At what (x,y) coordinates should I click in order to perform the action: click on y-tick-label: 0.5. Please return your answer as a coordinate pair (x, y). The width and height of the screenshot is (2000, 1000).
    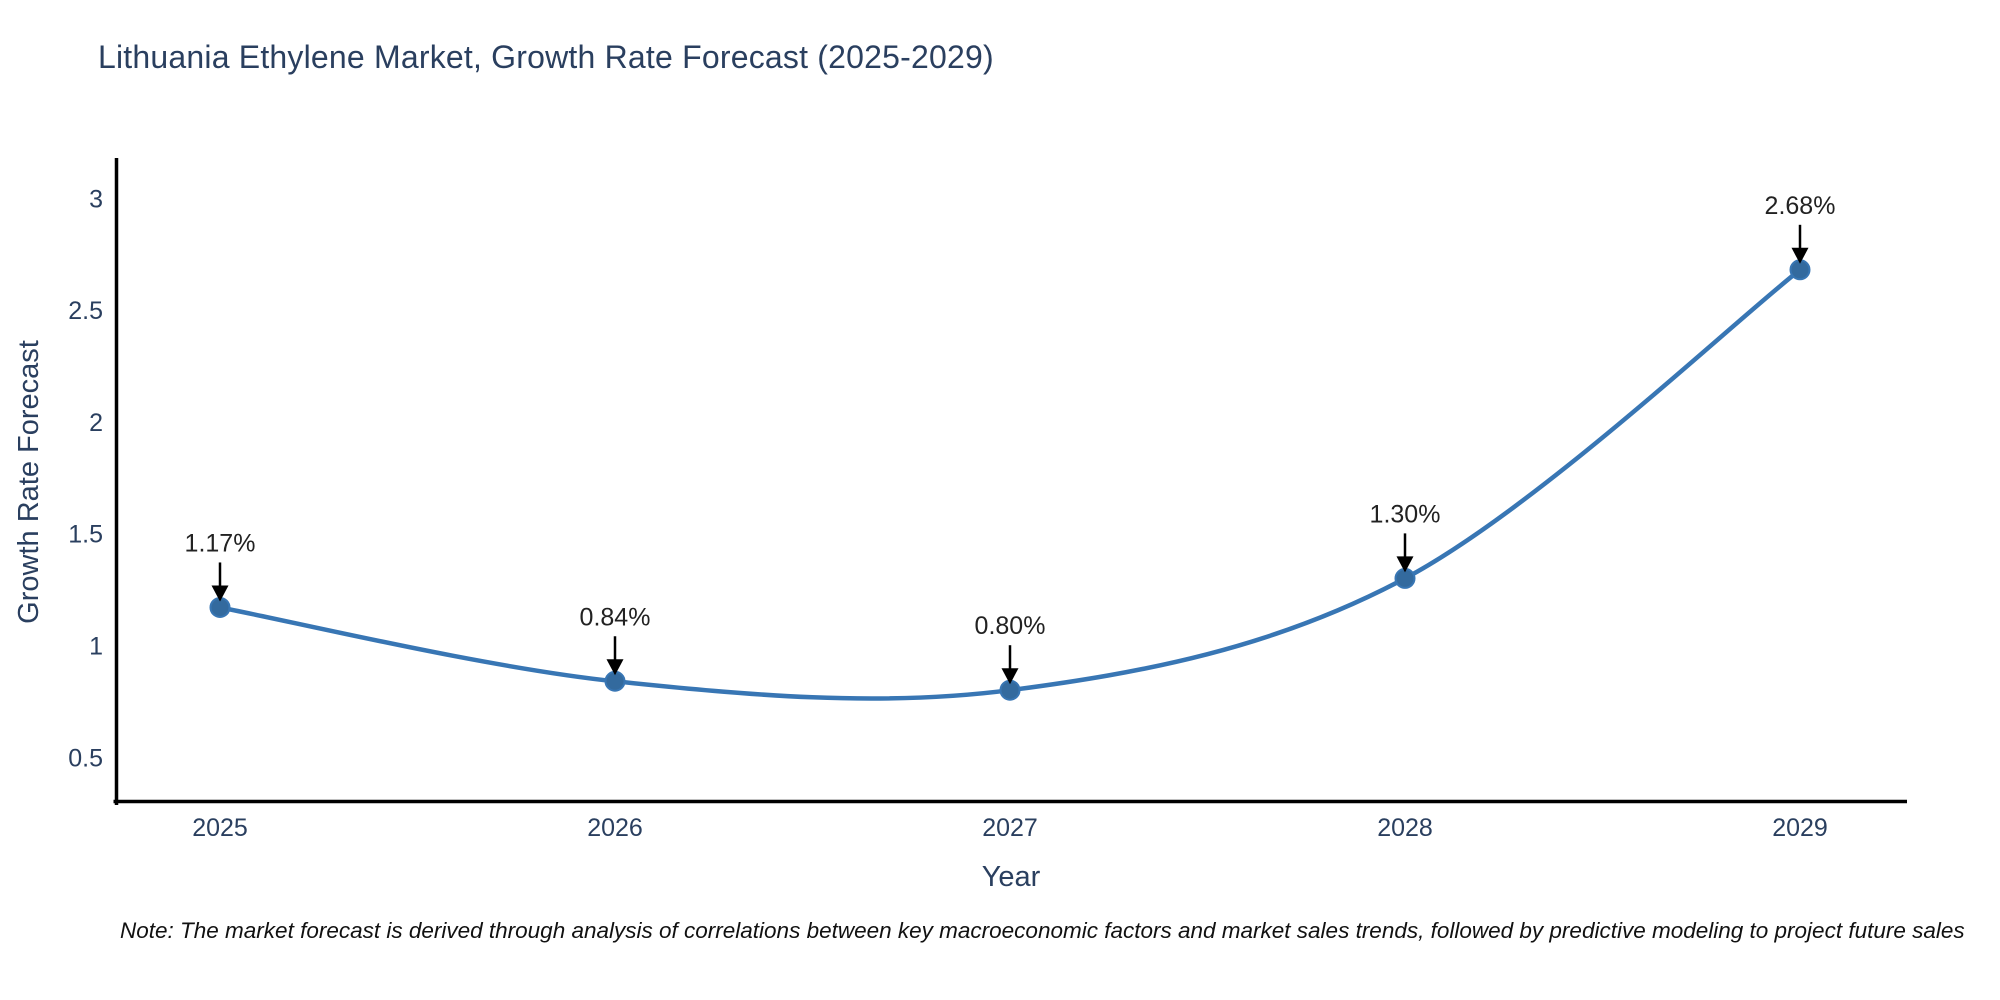
    Looking at the image, I should click on (85, 758).